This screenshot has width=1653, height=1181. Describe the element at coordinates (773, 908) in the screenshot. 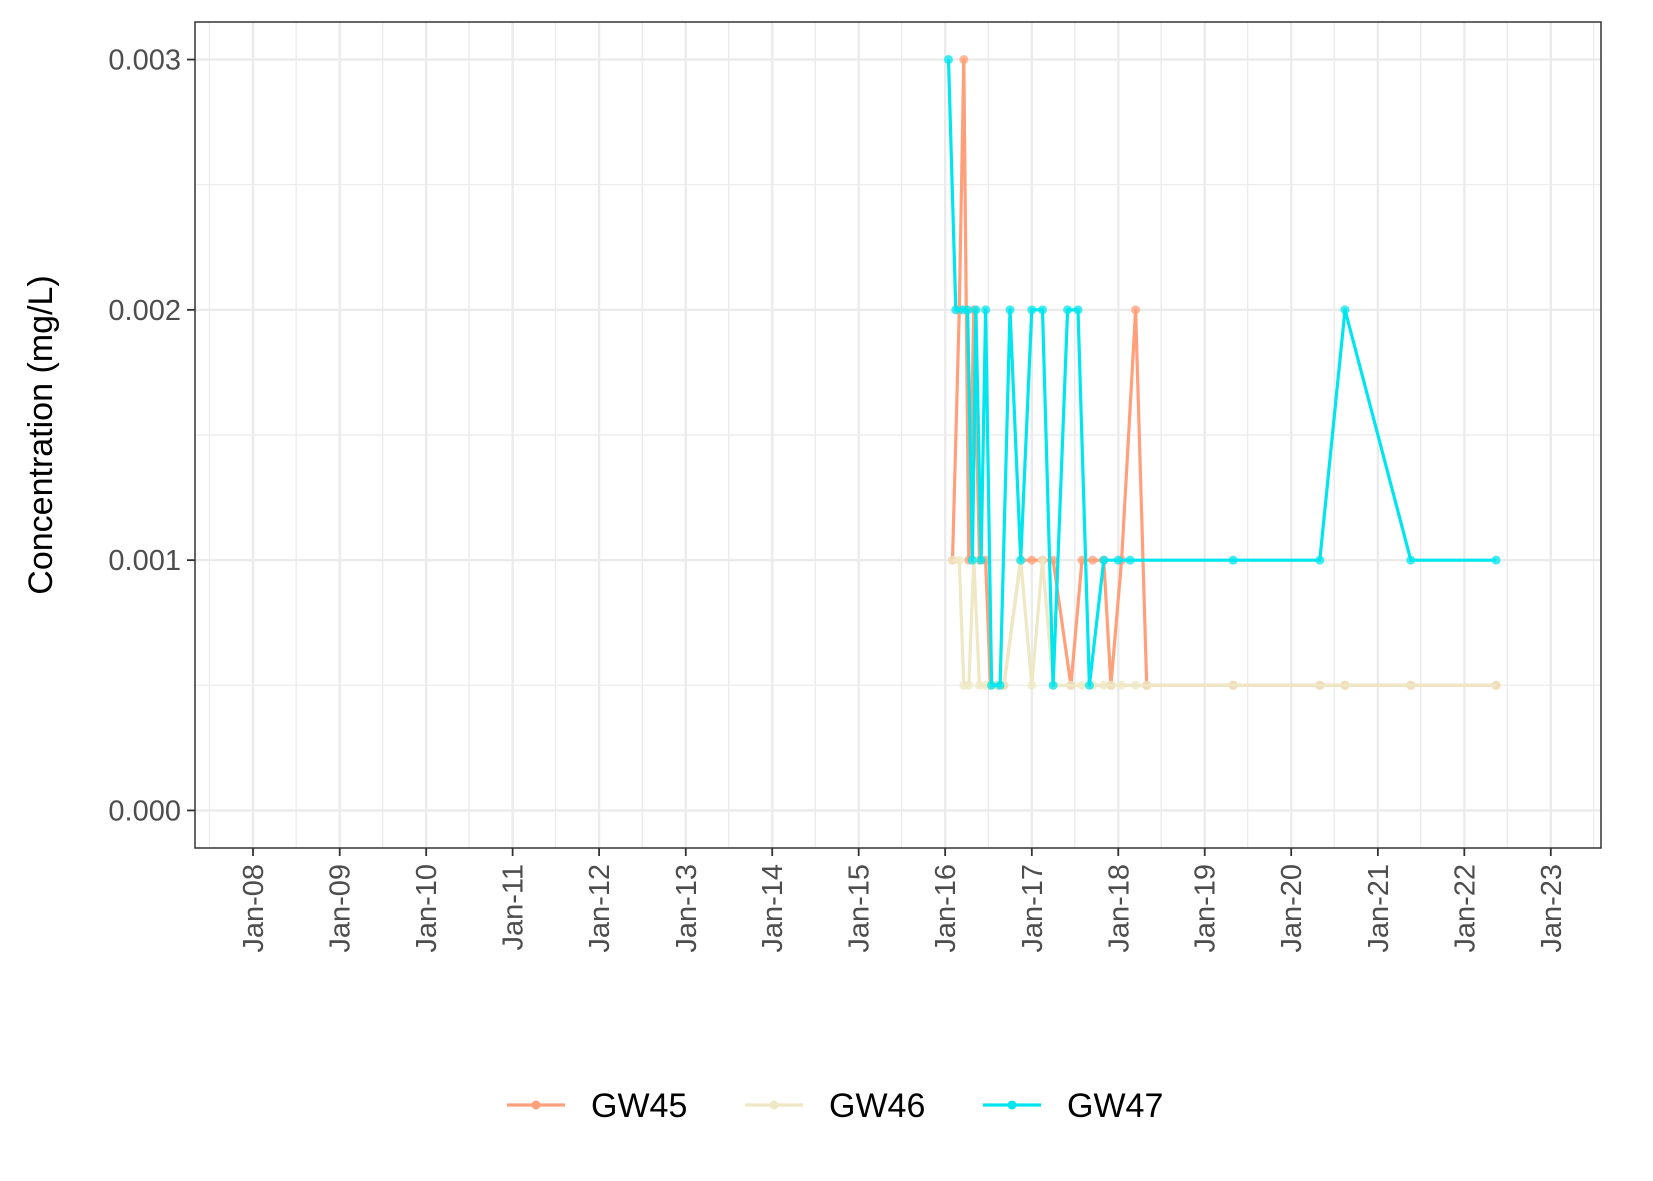

I see `x-tick-label: Jan-14` at that location.